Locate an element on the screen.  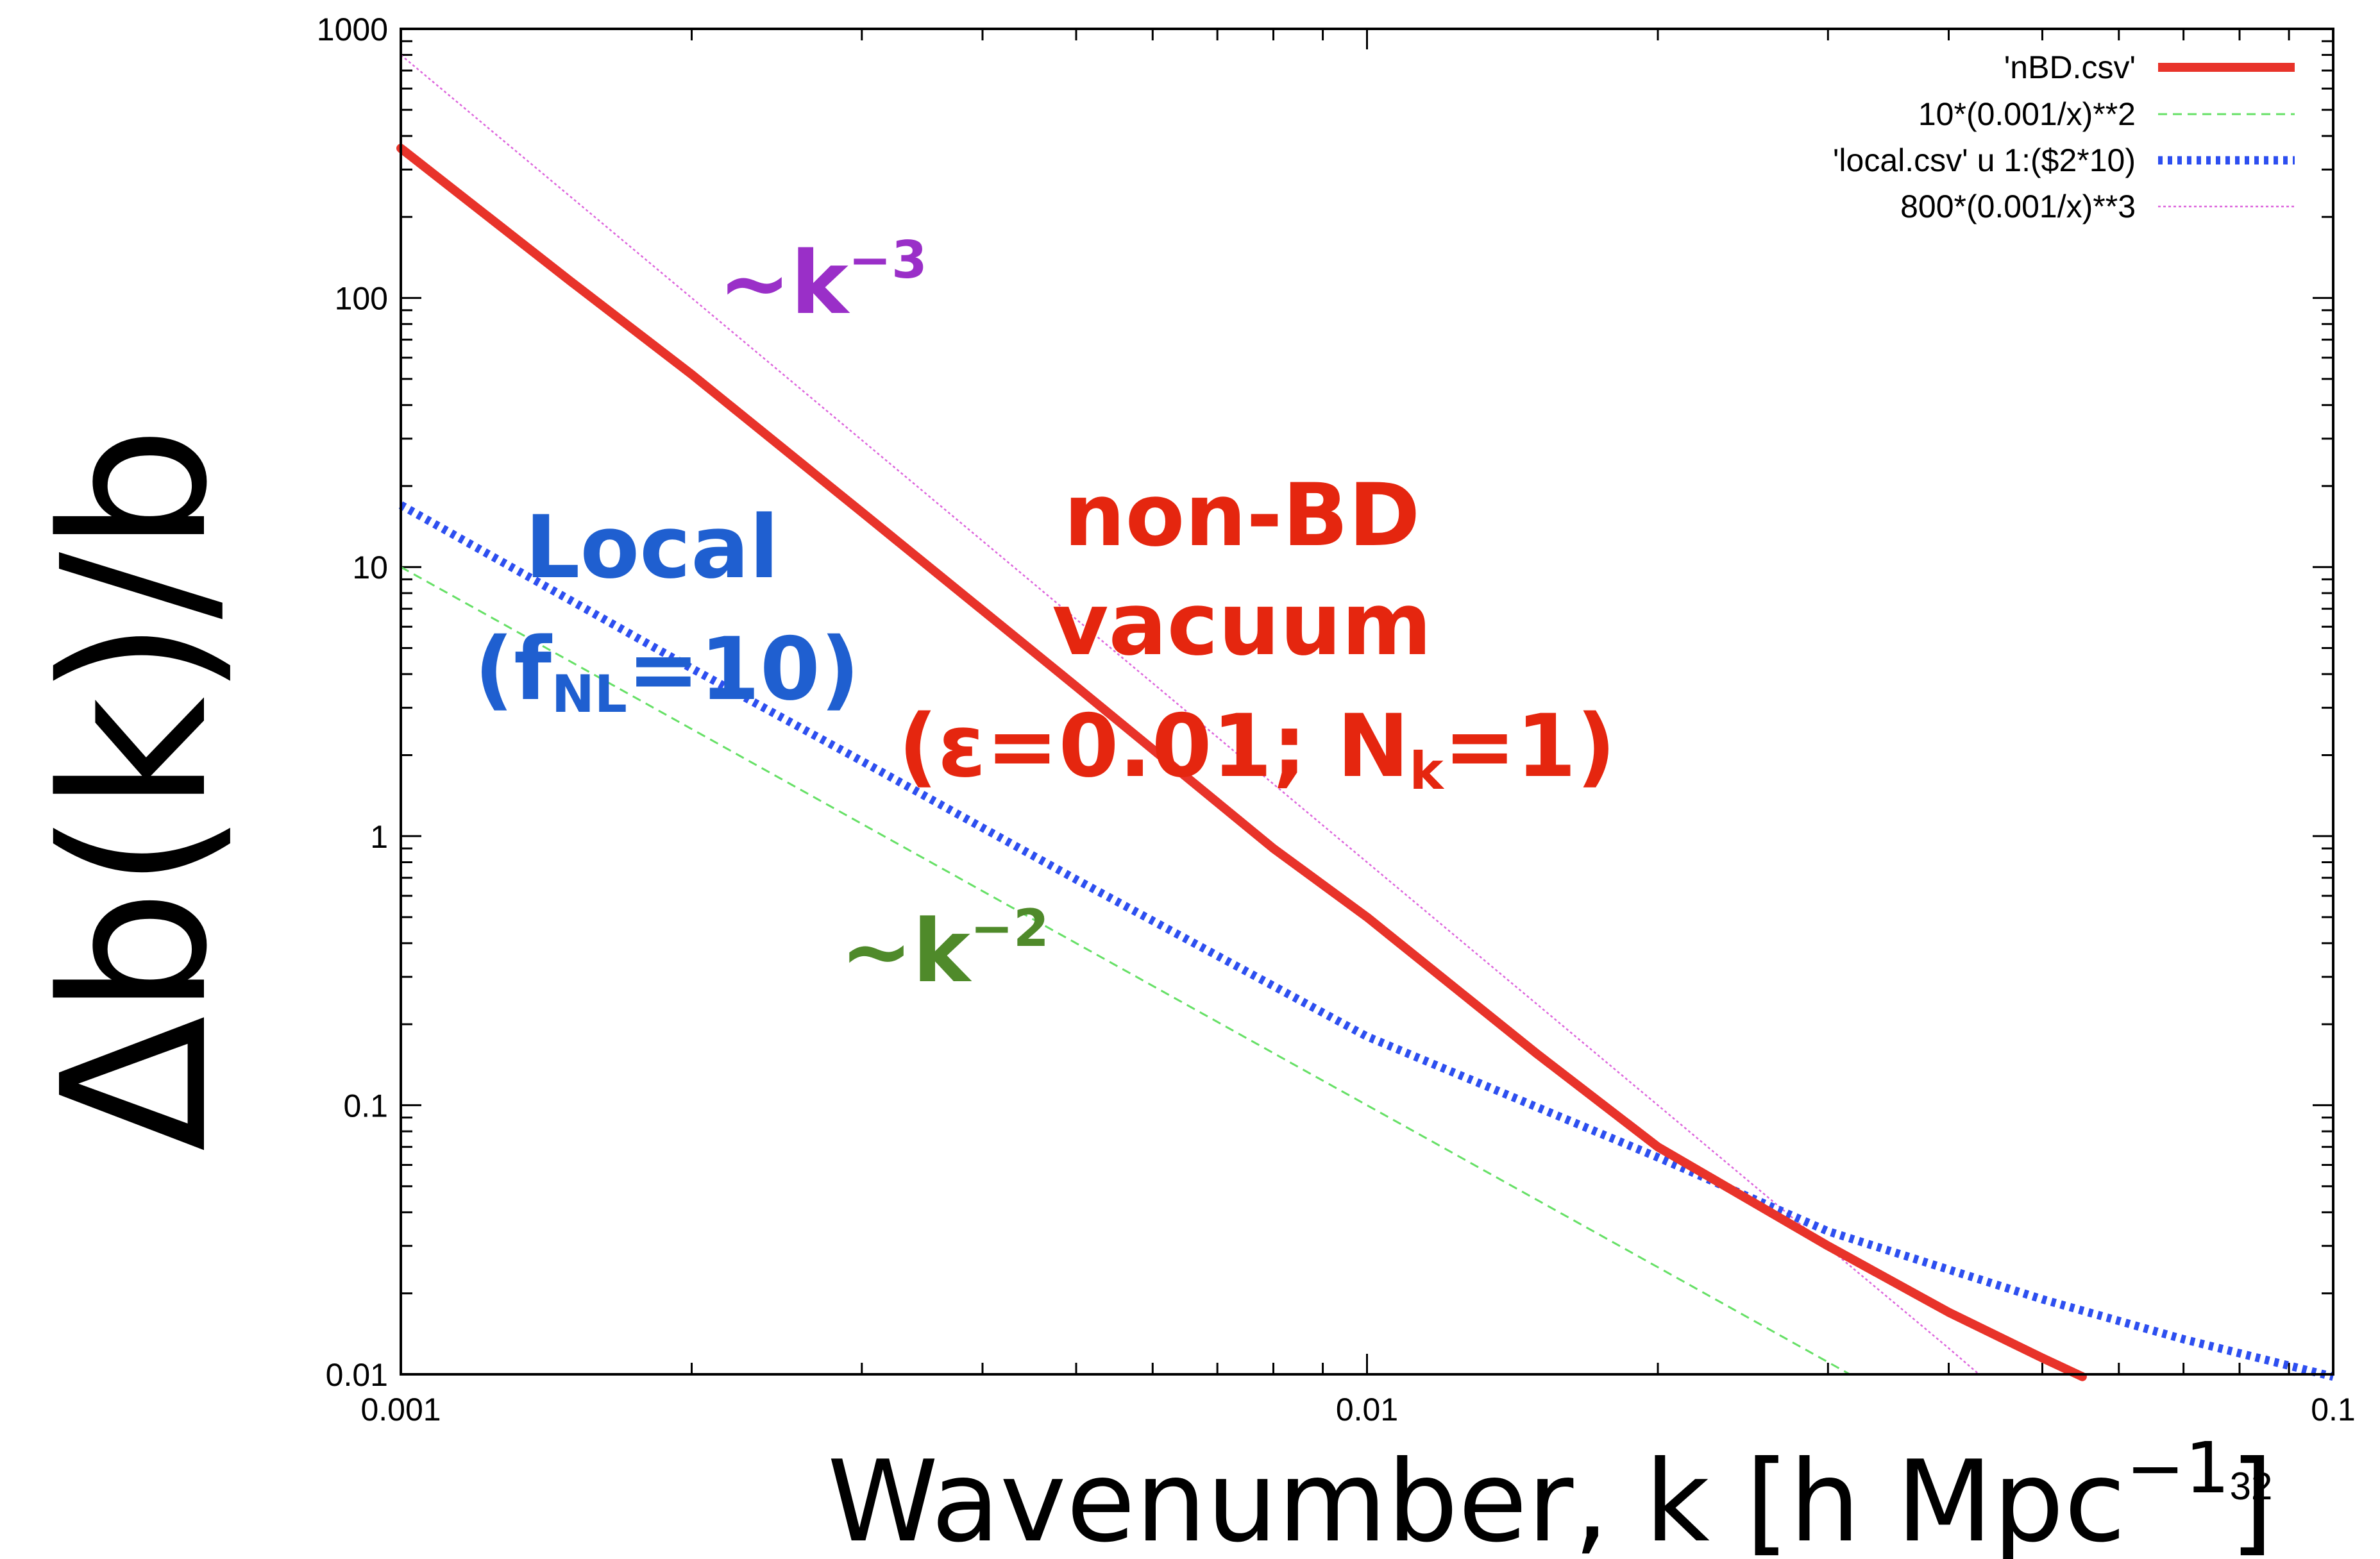
annotation-nbd-line3-post: =1) is located at coordinates (1530, 746).